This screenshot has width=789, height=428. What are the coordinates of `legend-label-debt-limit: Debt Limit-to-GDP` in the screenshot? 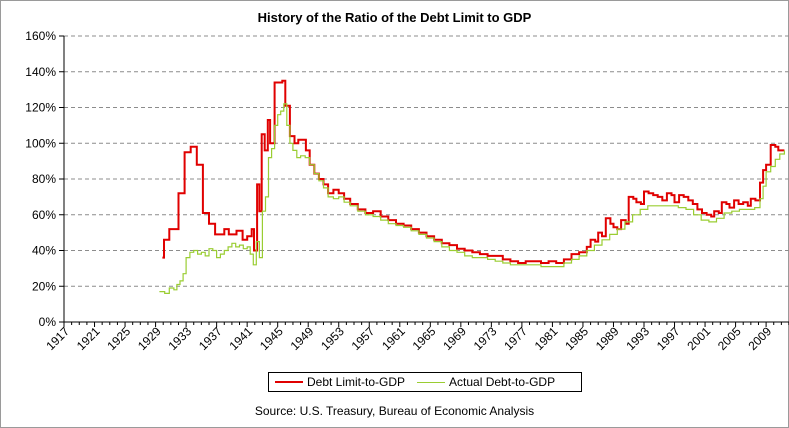 It's located at (356, 382).